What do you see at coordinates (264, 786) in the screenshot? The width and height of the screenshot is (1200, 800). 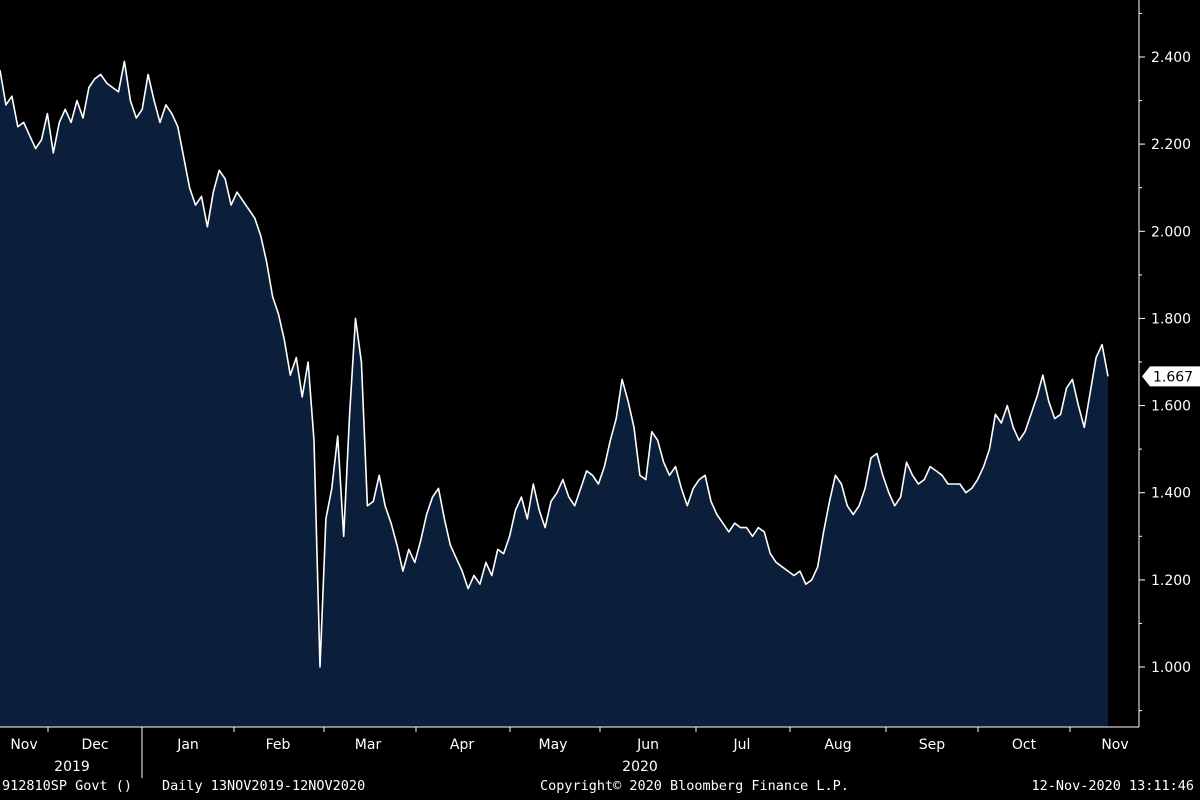 I see `date-range: Daily 13NOV2019-12NOV2020` at bounding box center [264, 786].